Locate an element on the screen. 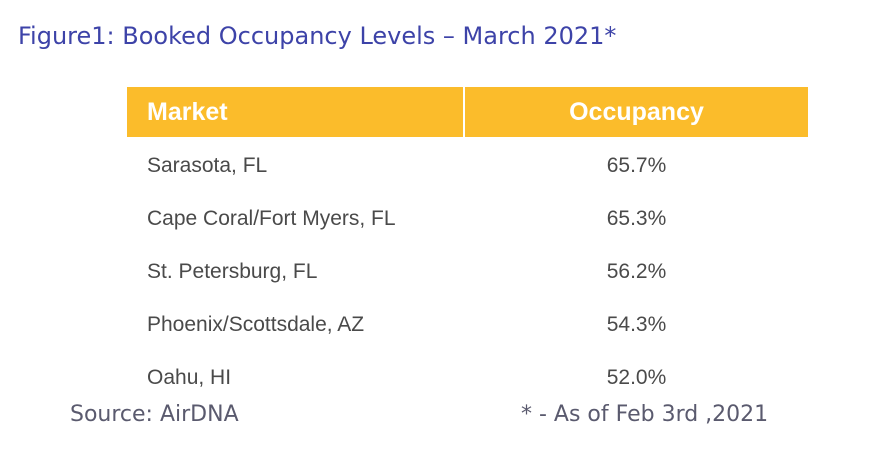 The height and width of the screenshot is (452, 880). table-row: Oahu, HI 52.0% is located at coordinates (467, 377).